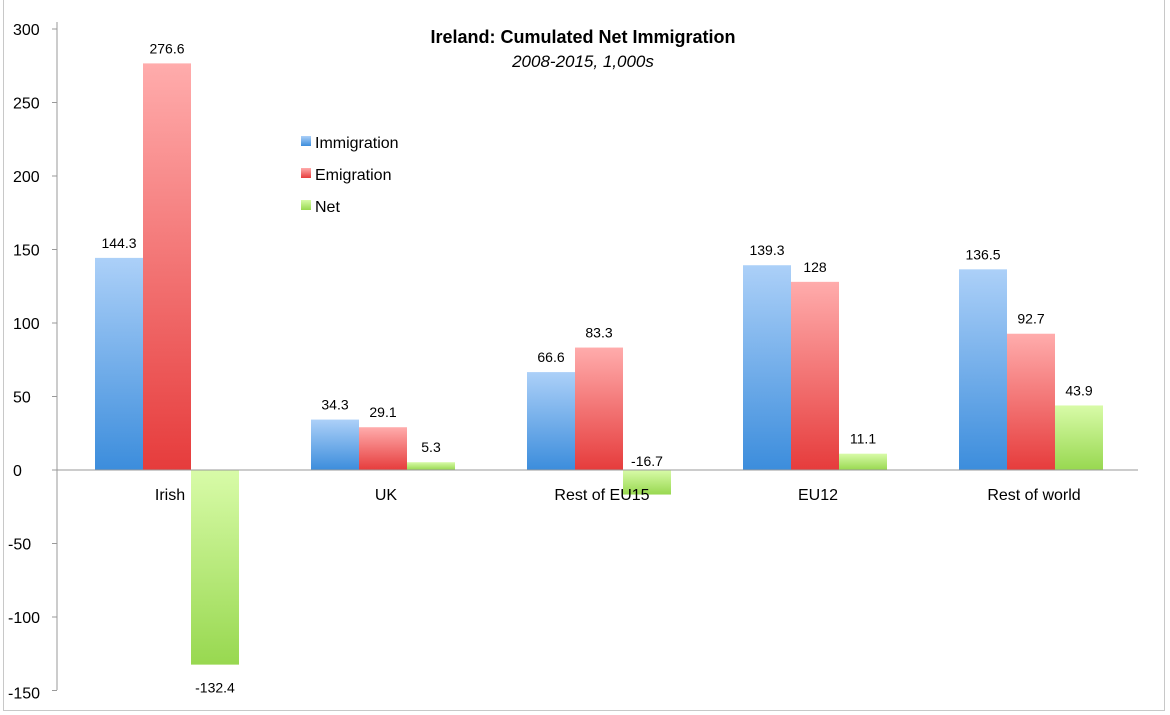  I want to click on x-category-label: Irish, so click(170, 495).